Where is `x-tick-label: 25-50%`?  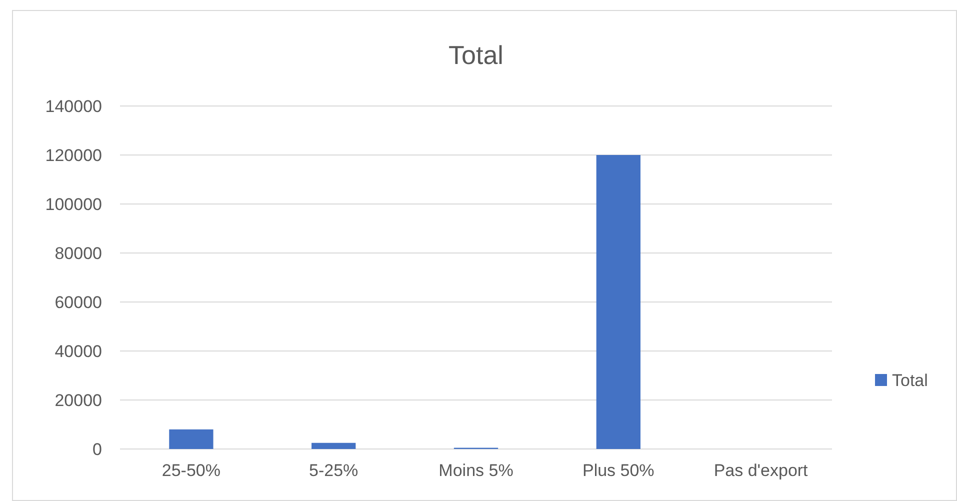 x-tick-label: 25-50% is located at coordinates (191, 470).